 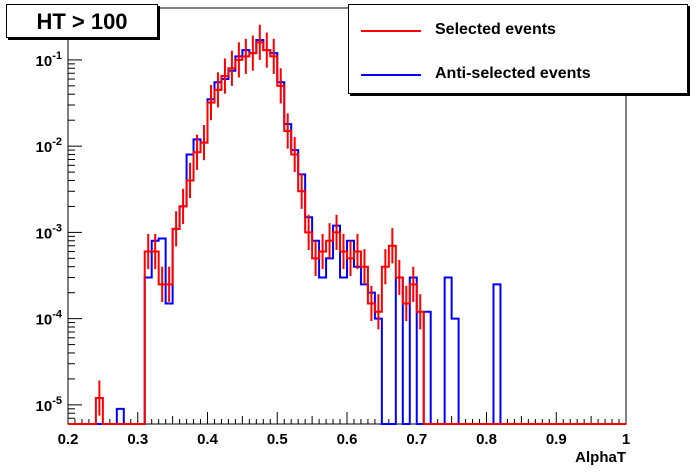 I want to click on x-tick-label: 0.8, so click(x=486, y=439).